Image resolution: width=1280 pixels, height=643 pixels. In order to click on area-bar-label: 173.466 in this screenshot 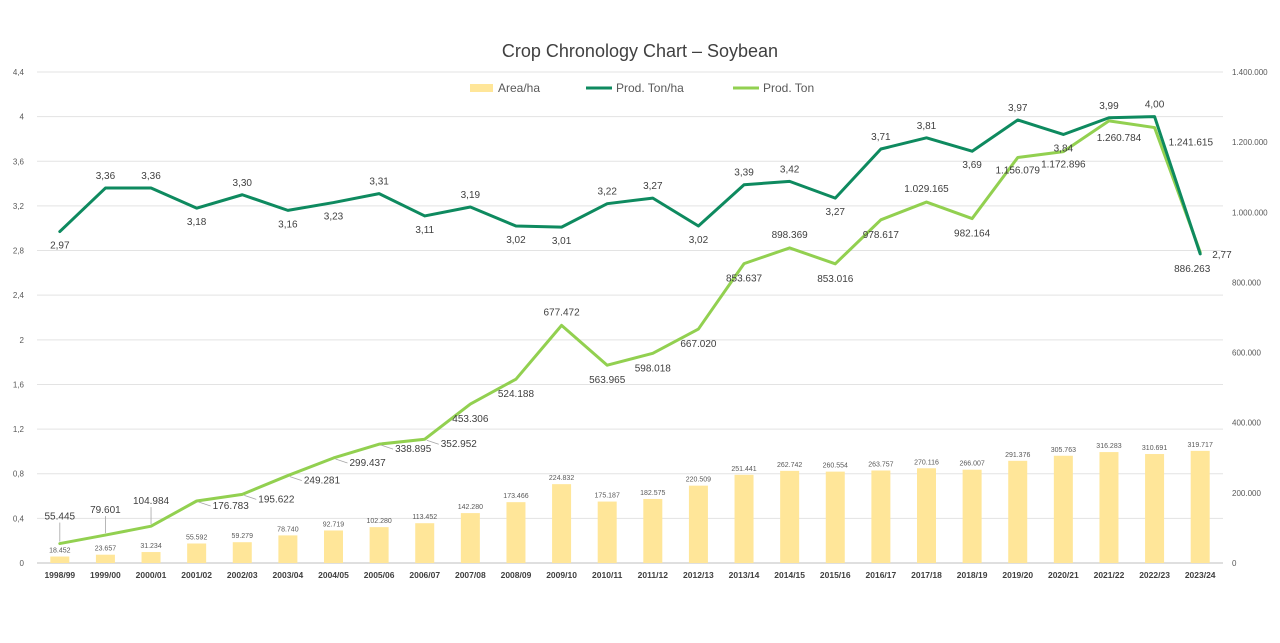, I will do `click(515, 496)`.